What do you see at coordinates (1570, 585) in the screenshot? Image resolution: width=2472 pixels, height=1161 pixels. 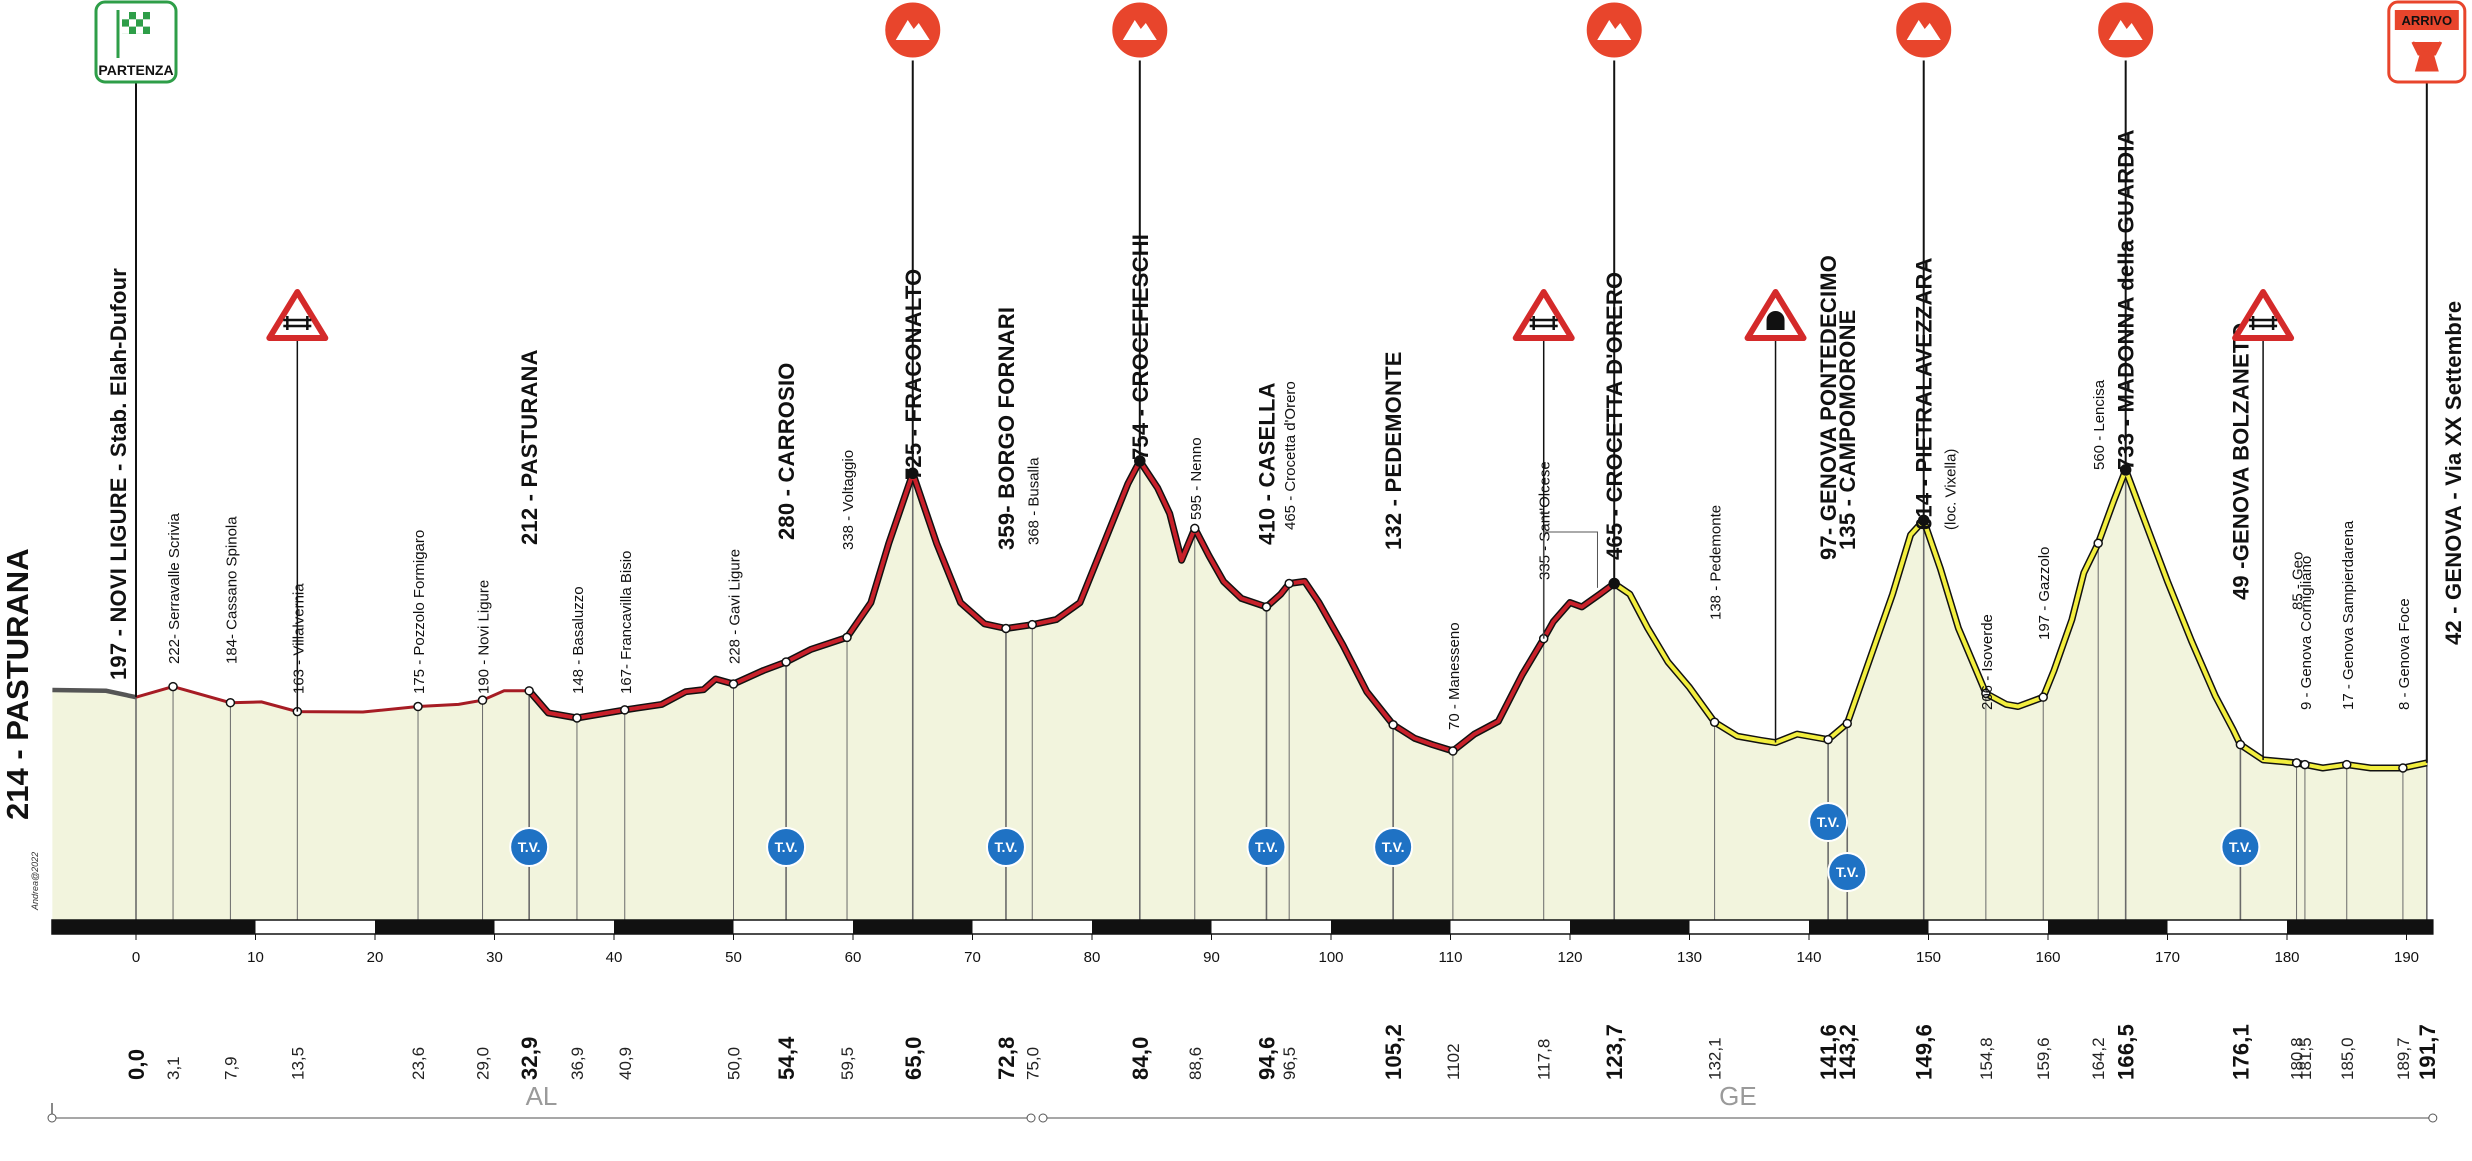 I see `bracket-line` at bounding box center [1570, 585].